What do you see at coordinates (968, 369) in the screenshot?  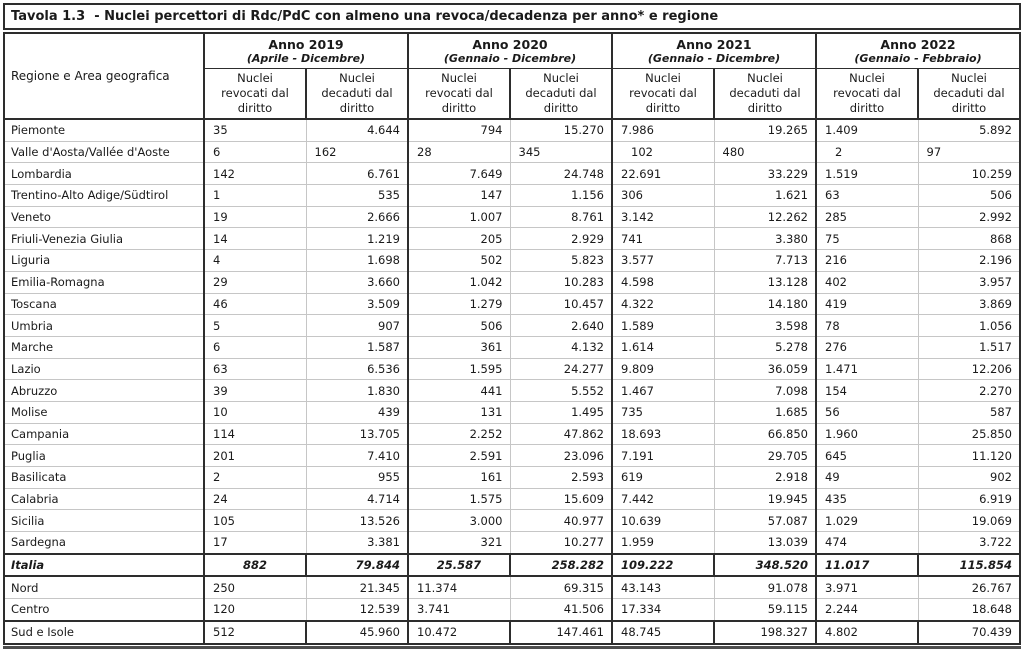 I see `value-cell: 12.206` at bounding box center [968, 369].